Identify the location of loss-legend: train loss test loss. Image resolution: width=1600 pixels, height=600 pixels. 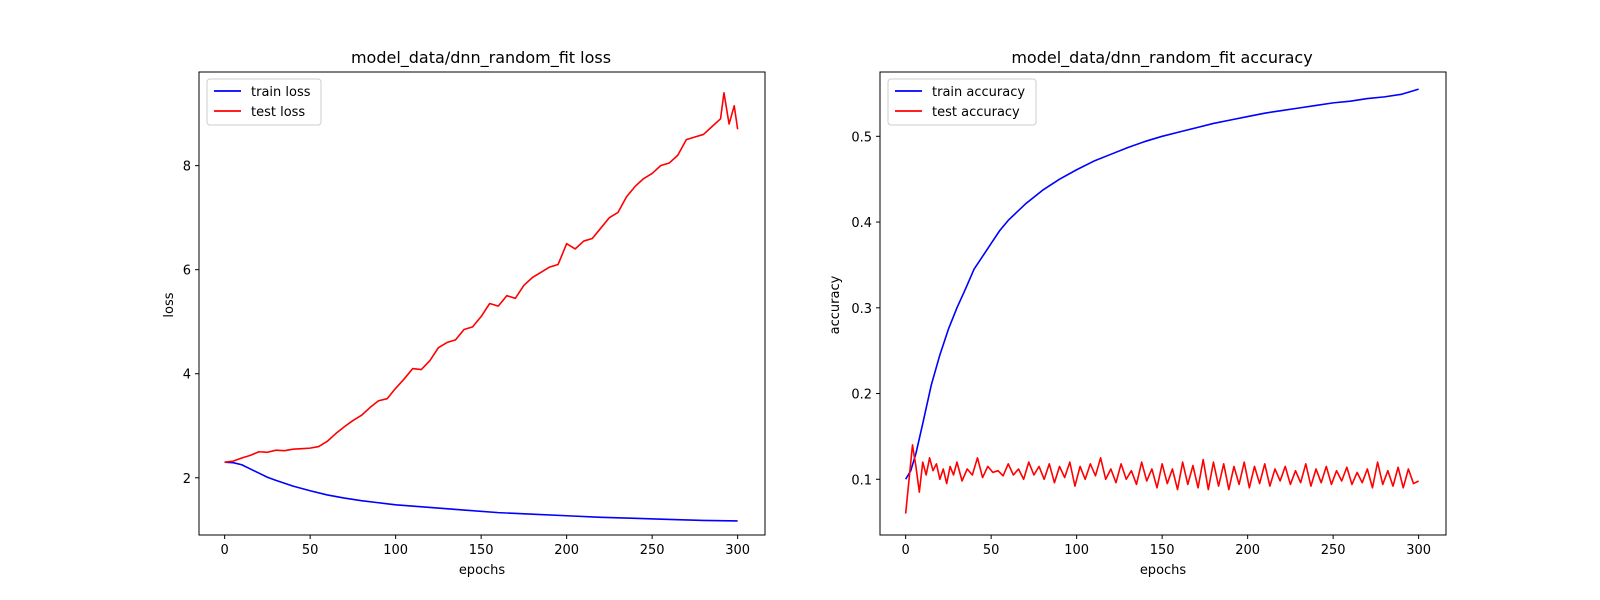
(264, 102).